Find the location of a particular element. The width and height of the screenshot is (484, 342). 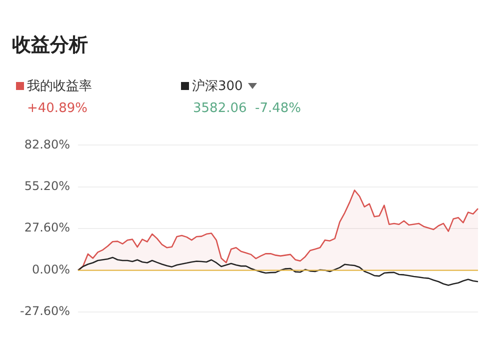

y-tick-label: 0.00% is located at coordinates (51, 269).